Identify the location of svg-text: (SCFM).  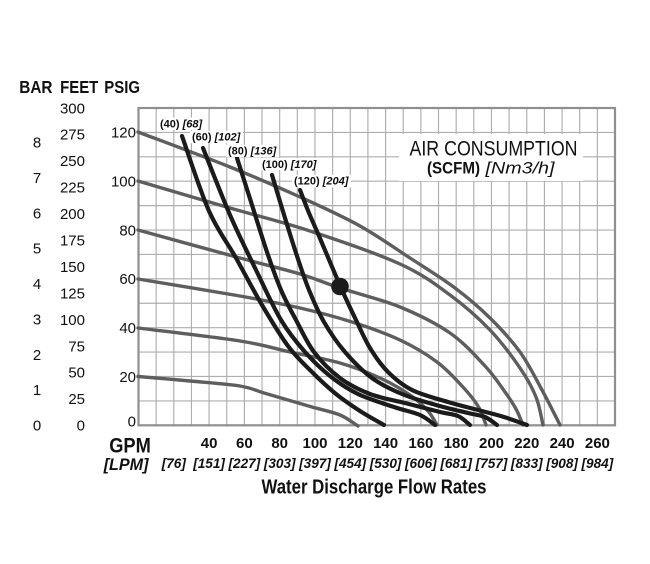
(453, 168).